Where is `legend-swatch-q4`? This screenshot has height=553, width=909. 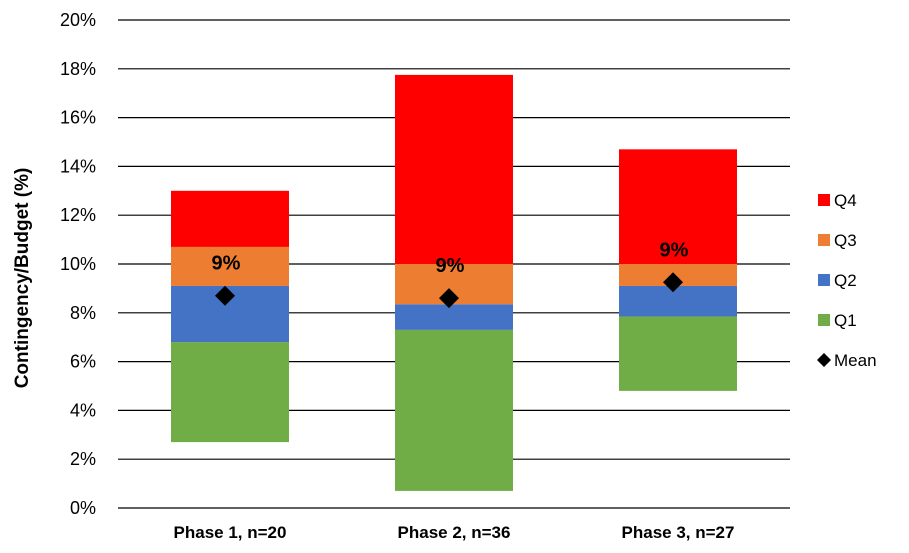
legend-swatch-q4 is located at coordinates (824, 200).